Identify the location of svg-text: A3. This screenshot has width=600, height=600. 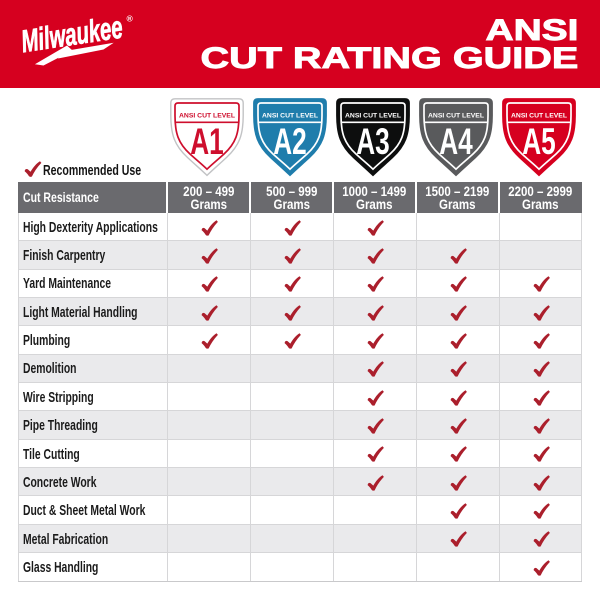
(373, 141).